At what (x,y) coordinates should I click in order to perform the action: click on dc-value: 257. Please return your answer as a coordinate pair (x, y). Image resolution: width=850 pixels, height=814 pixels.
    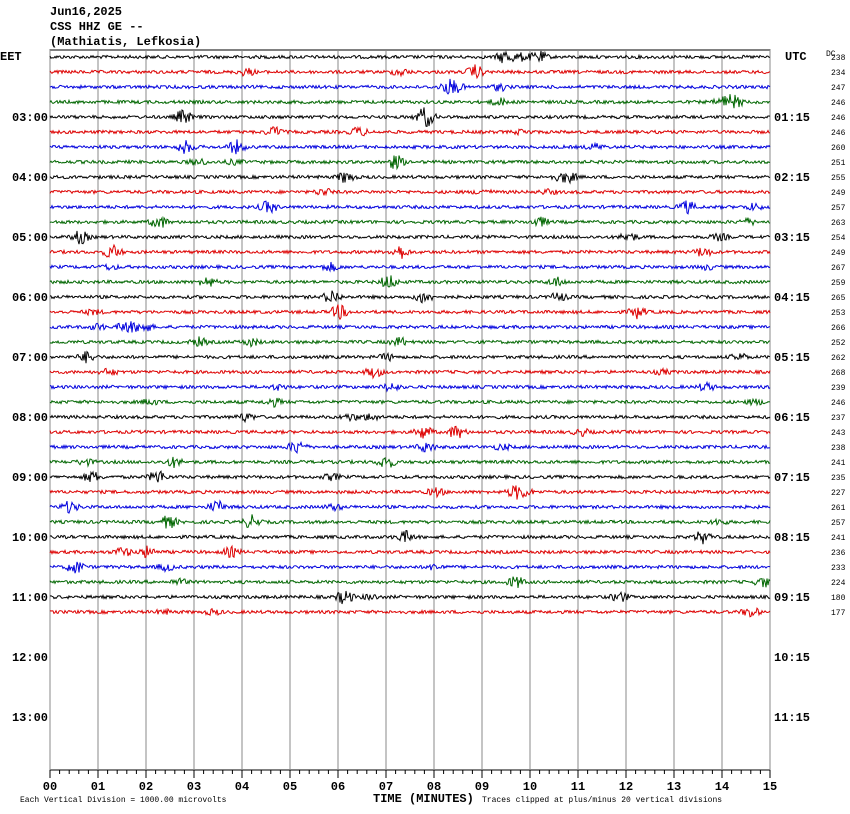
    Looking at the image, I should click on (838, 523).